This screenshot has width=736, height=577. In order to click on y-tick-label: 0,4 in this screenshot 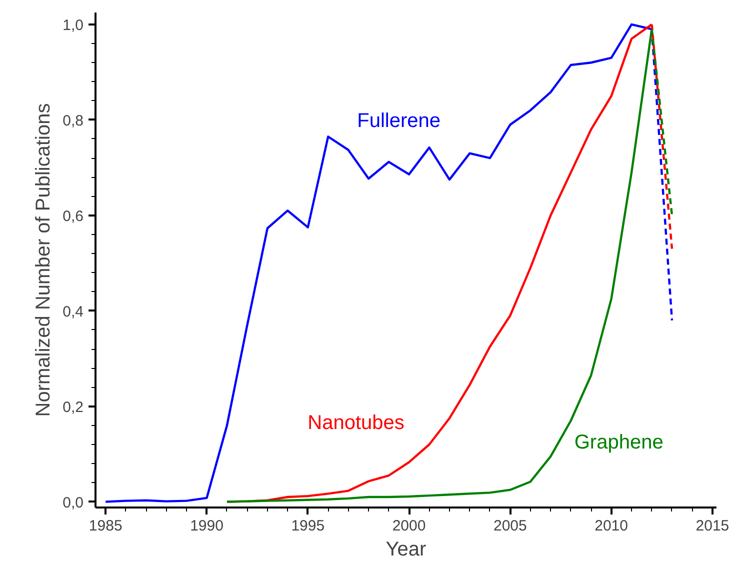, I will do `click(73, 311)`.